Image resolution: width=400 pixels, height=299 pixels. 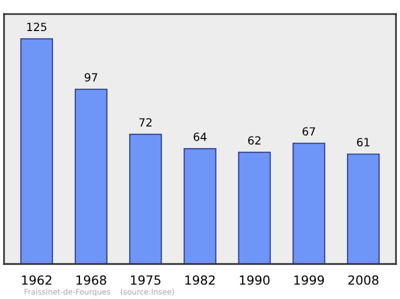 What do you see at coordinates (363, 280) in the screenshot?
I see `x-tick-label: 2008` at bounding box center [363, 280].